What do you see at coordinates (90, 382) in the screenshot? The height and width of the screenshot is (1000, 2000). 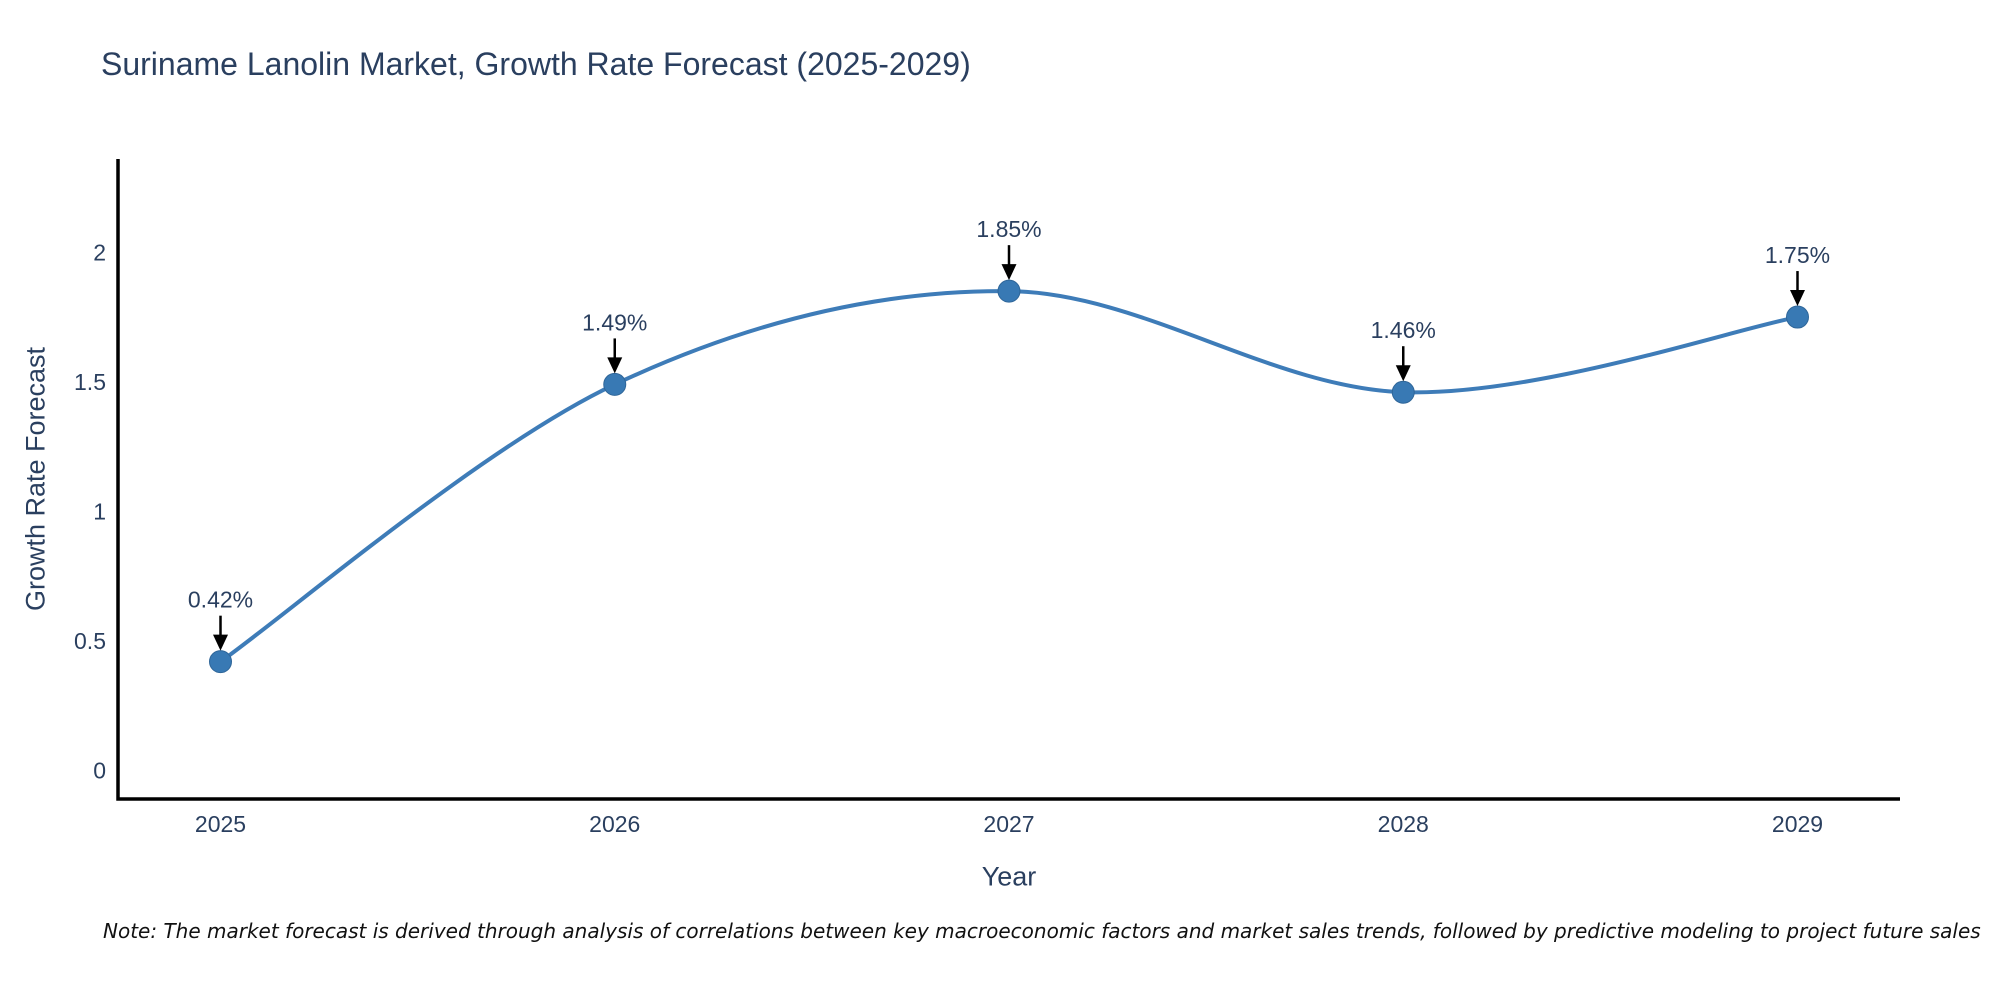 I see `y-tick-label: 1.5` at bounding box center [90, 382].